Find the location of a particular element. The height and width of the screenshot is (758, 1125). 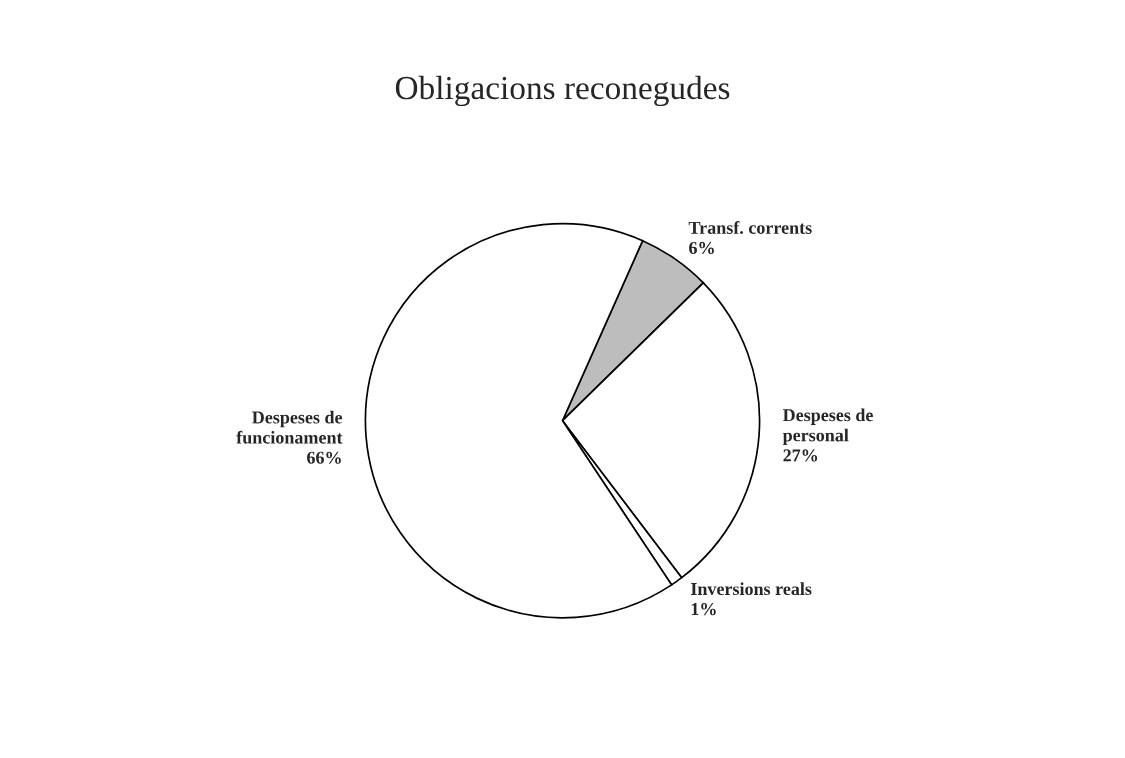

chart-title: Obligacions reconegudes is located at coordinates (562, 91).